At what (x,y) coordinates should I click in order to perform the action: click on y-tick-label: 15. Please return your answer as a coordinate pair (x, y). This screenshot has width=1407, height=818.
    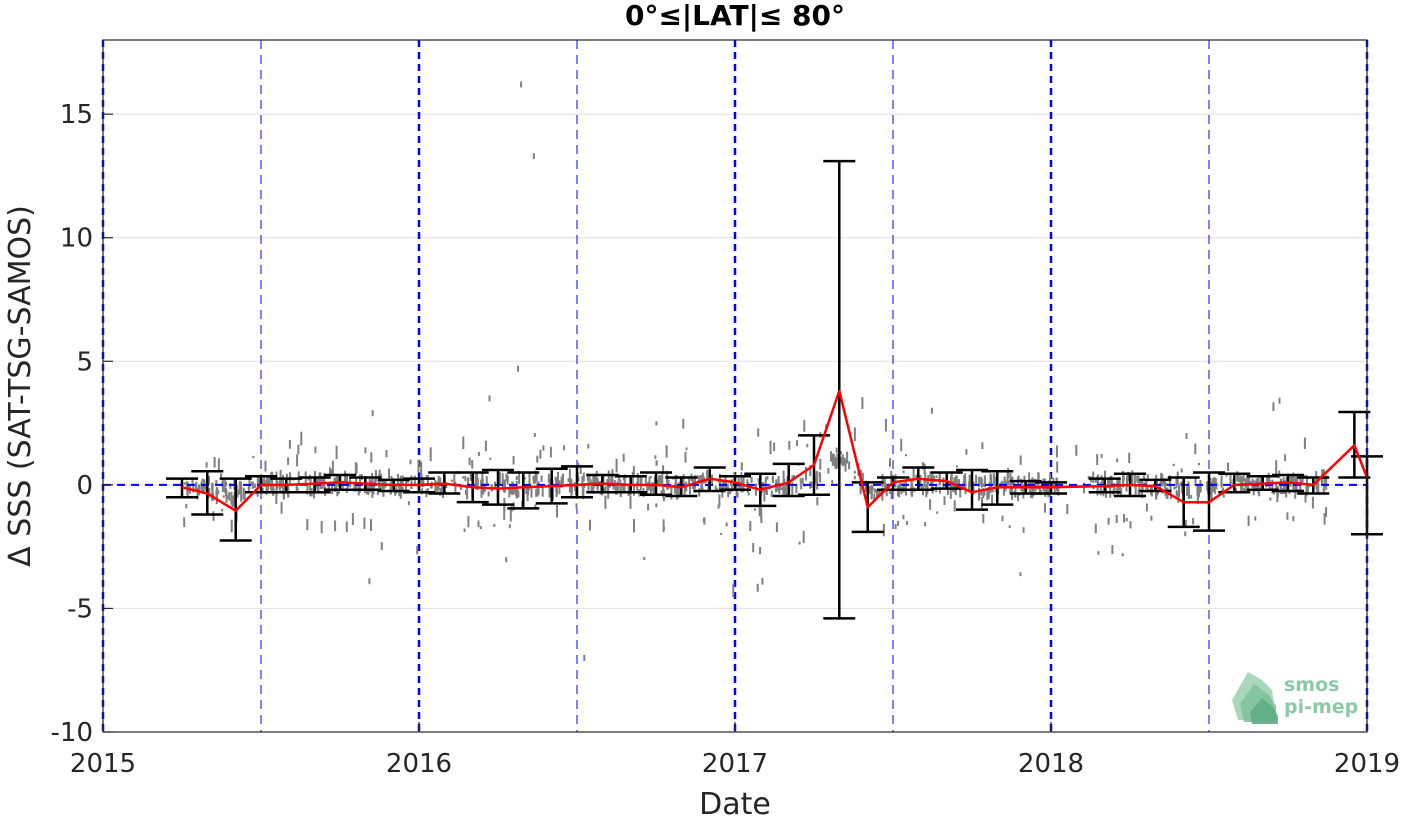
    Looking at the image, I should click on (76, 115).